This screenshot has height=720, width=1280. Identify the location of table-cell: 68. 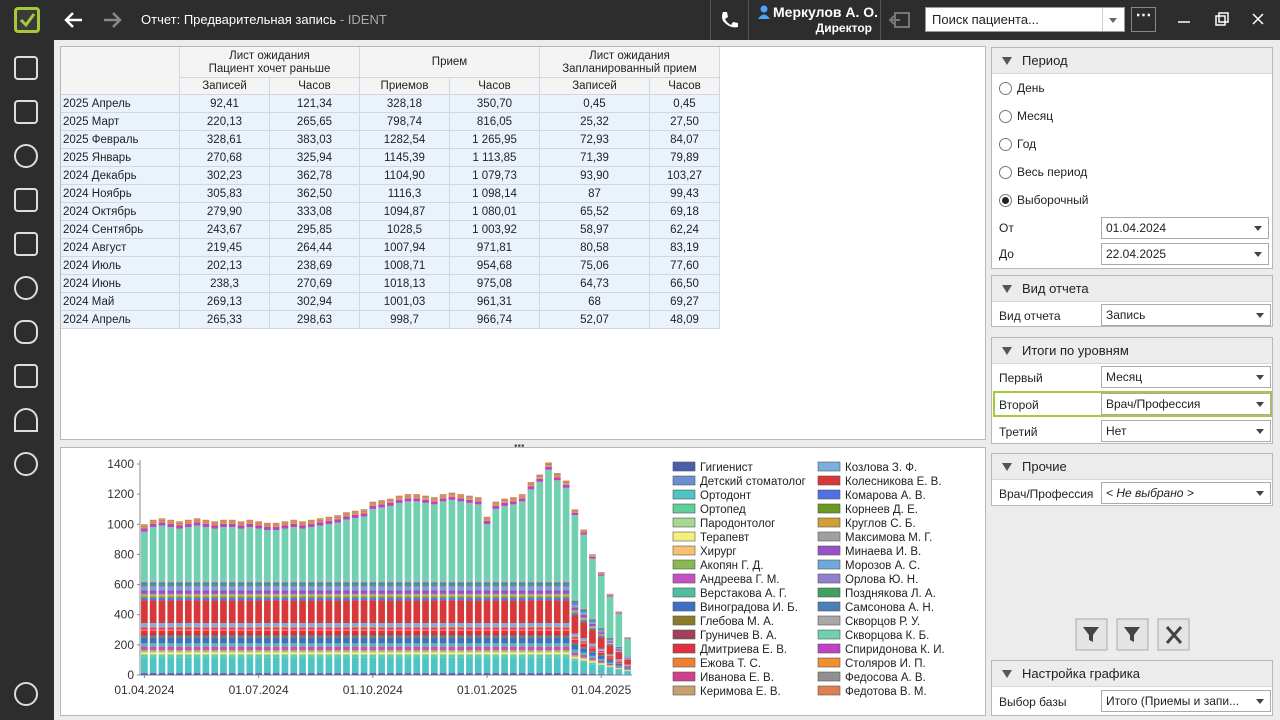
(595, 302).